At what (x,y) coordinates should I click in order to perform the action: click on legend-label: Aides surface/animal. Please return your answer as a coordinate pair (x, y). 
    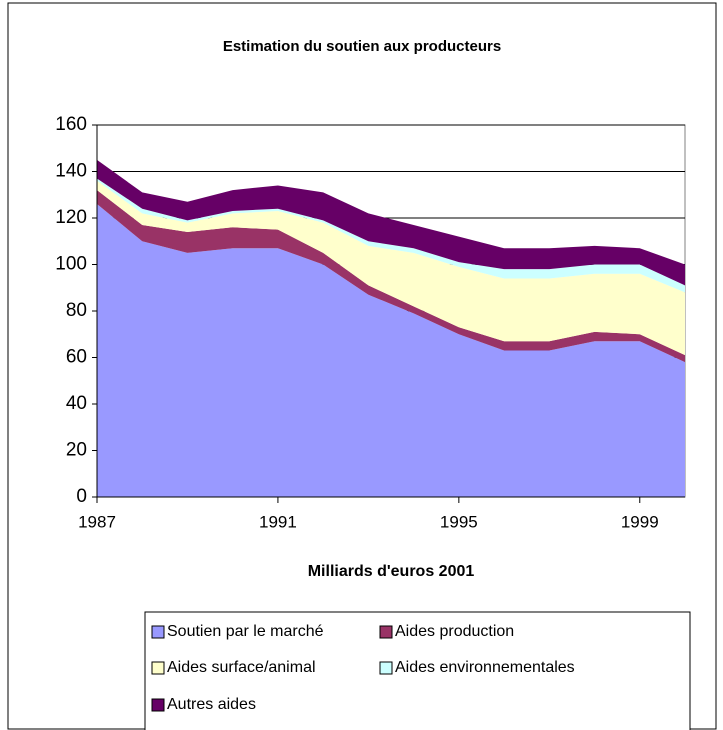
    Looking at the image, I should click on (241, 667).